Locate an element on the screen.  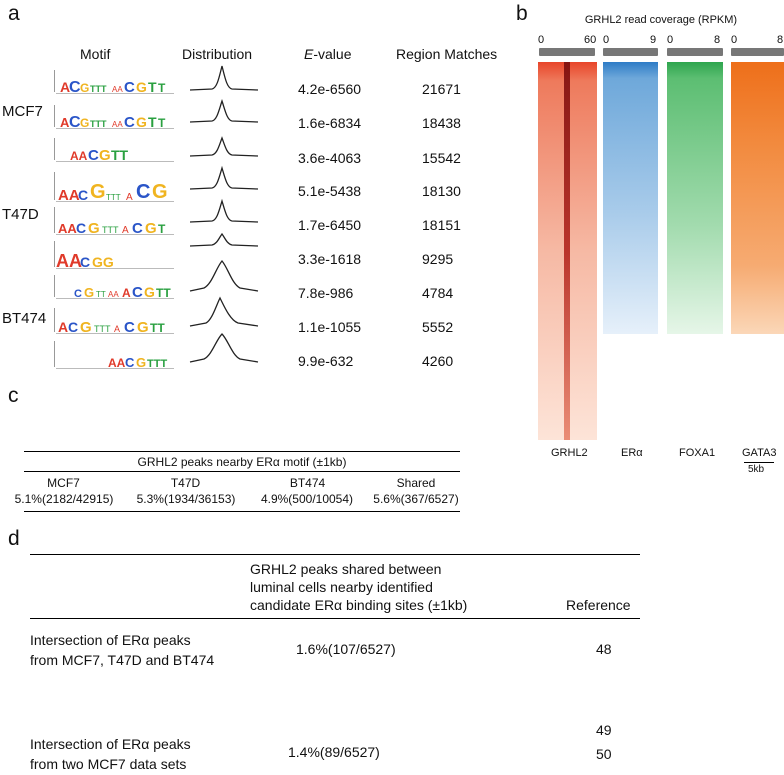
table-d-header-line-1: GRHL2 peaks shared between is located at coordinates (346, 569).